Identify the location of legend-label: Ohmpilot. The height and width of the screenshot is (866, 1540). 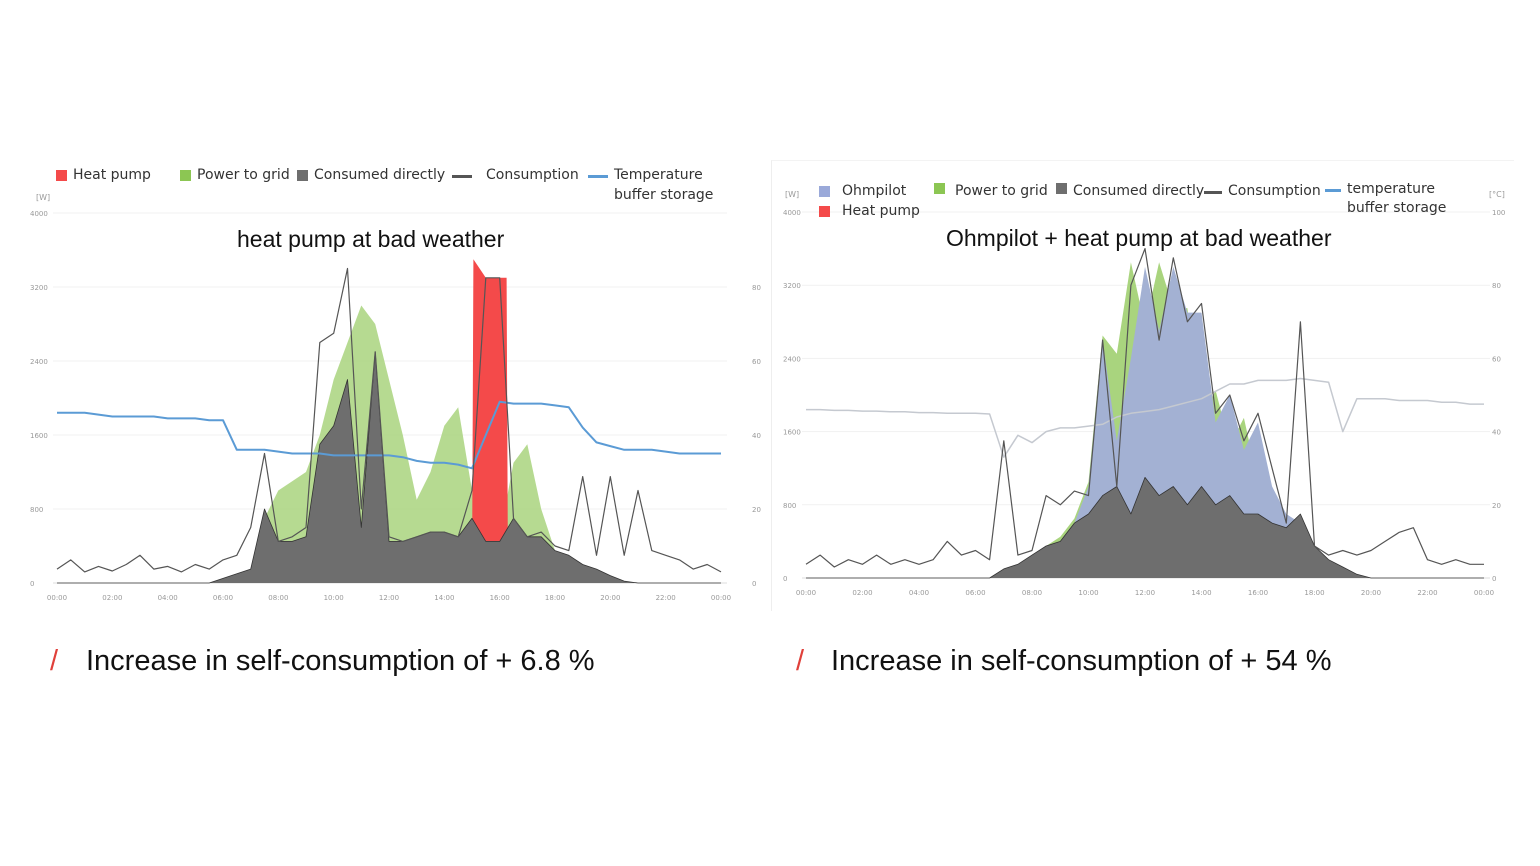
(874, 191).